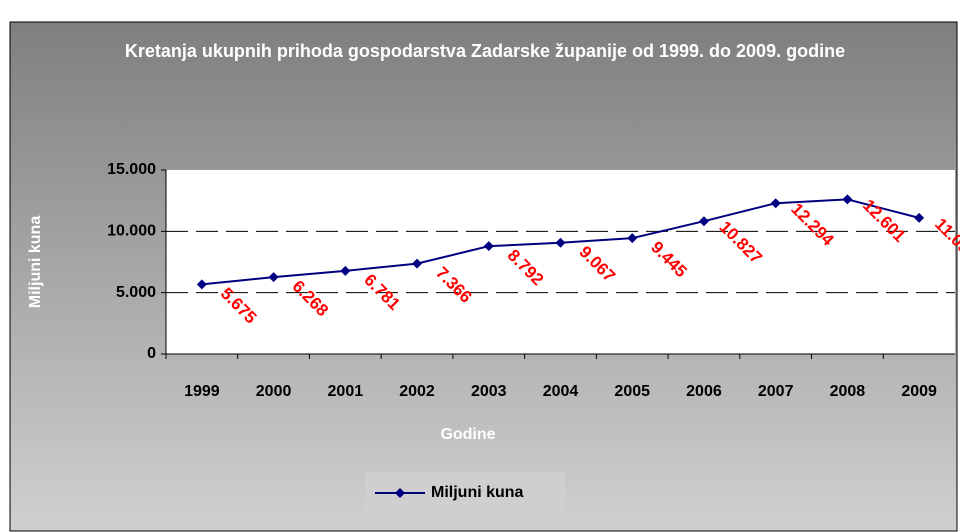 Image resolution: width=960 pixels, height=532 pixels. Describe the element at coordinates (400, 493) in the screenshot. I see `legend-marker` at that location.